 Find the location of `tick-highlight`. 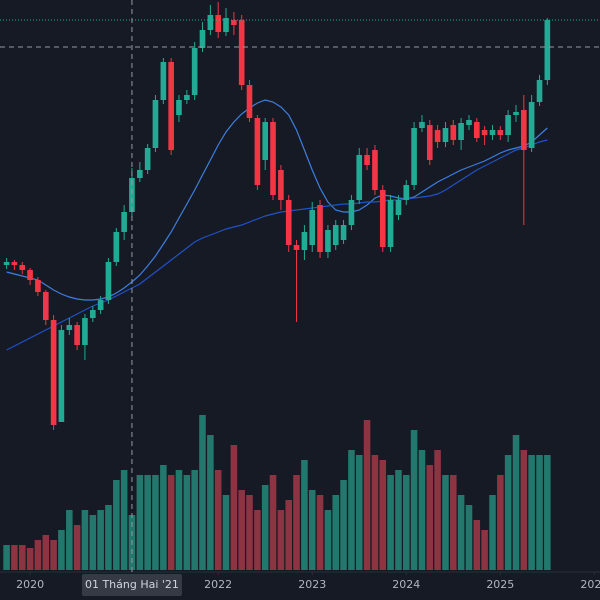

tick-highlight is located at coordinates (131, 585).